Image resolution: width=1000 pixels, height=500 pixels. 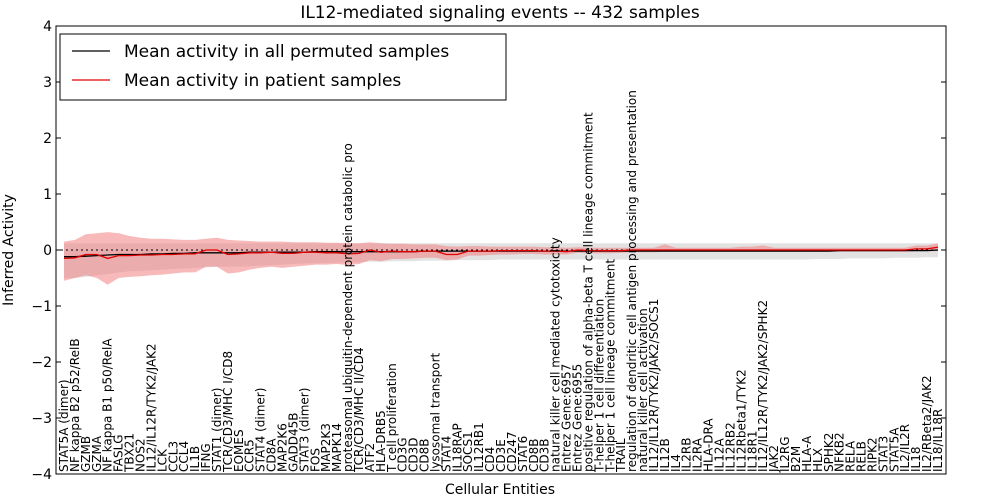 I want to click on x-tick-label: TCR/CD3/MHC II/CD4, so click(x=359, y=410).